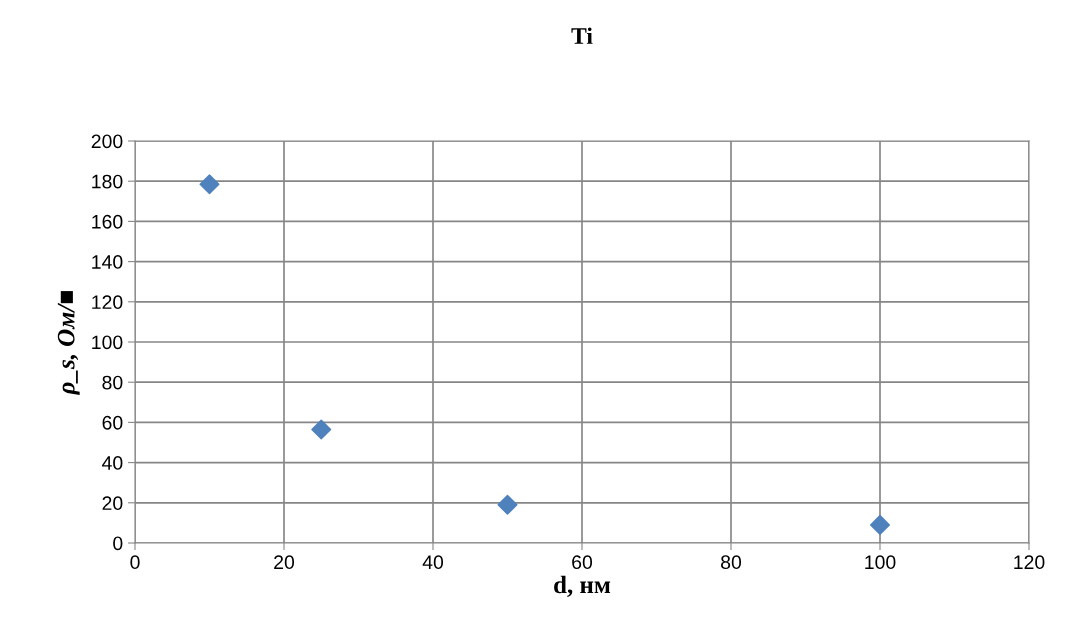 The width and height of the screenshot is (1087, 628). I want to click on y-tick-label: 200, so click(107, 141).